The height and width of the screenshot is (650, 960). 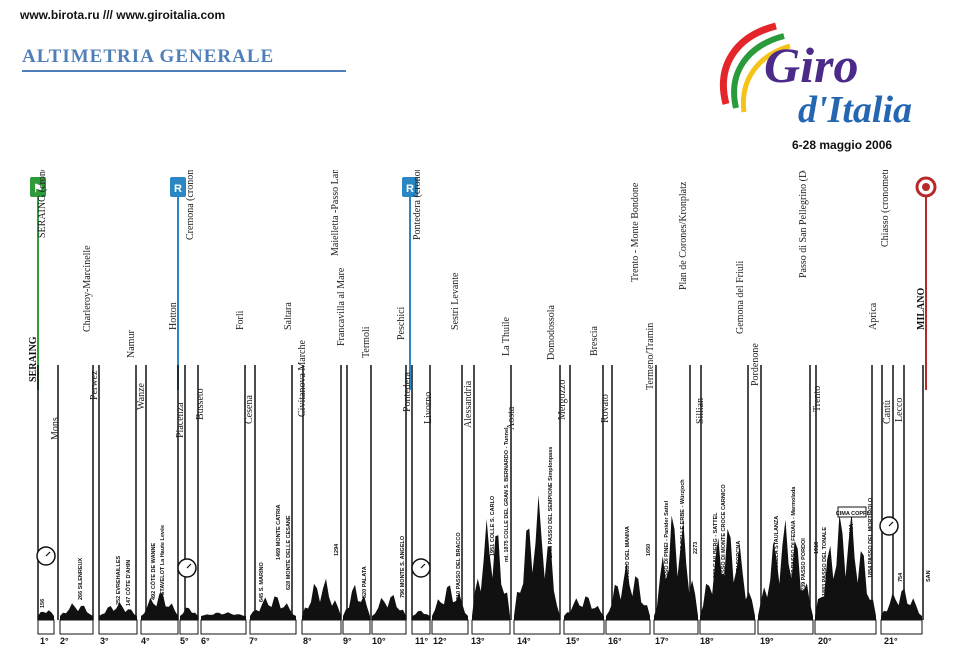 I want to click on climb-label: 2618 PASSO DI GAVIA, so click(x=852, y=553).